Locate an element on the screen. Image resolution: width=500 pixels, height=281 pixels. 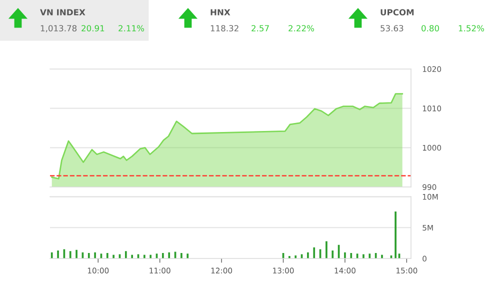
text: 2.11% is located at coordinates (131, 28).